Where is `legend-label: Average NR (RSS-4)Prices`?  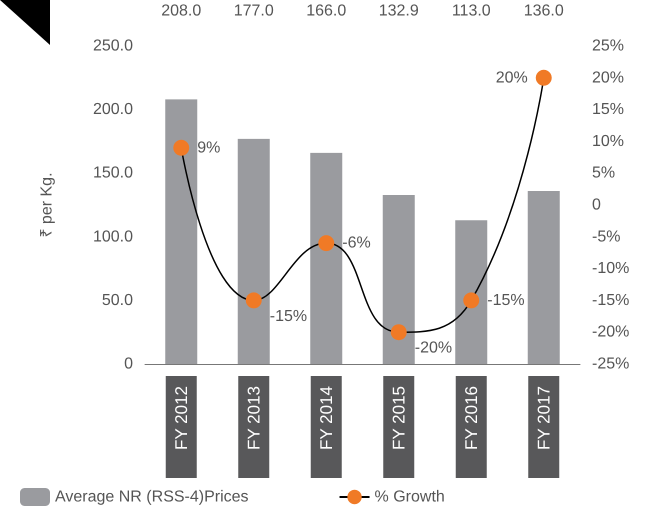 legend-label: Average NR (RSS-4)Prices is located at coordinates (152, 497).